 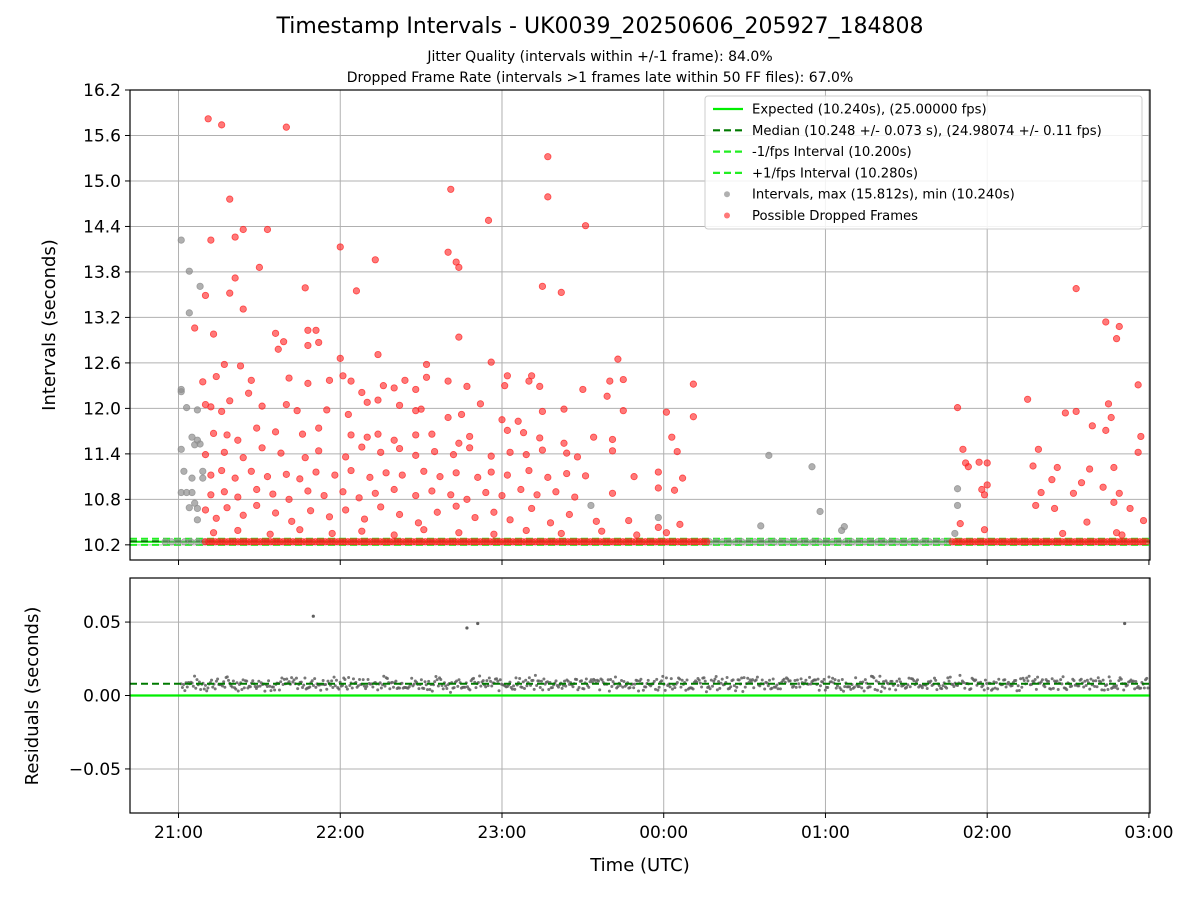 What do you see at coordinates (987, 833) in the screenshot?
I see `x-tick-label: 02:00` at bounding box center [987, 833].